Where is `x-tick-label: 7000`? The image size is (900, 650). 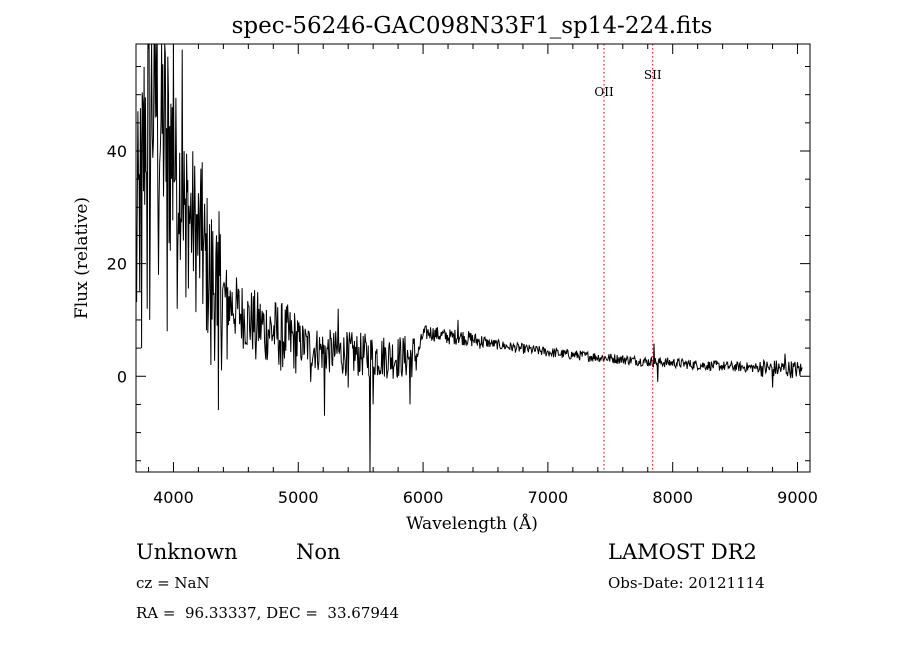 x-tick-label: 7000 is located at coordinates (548, 497).